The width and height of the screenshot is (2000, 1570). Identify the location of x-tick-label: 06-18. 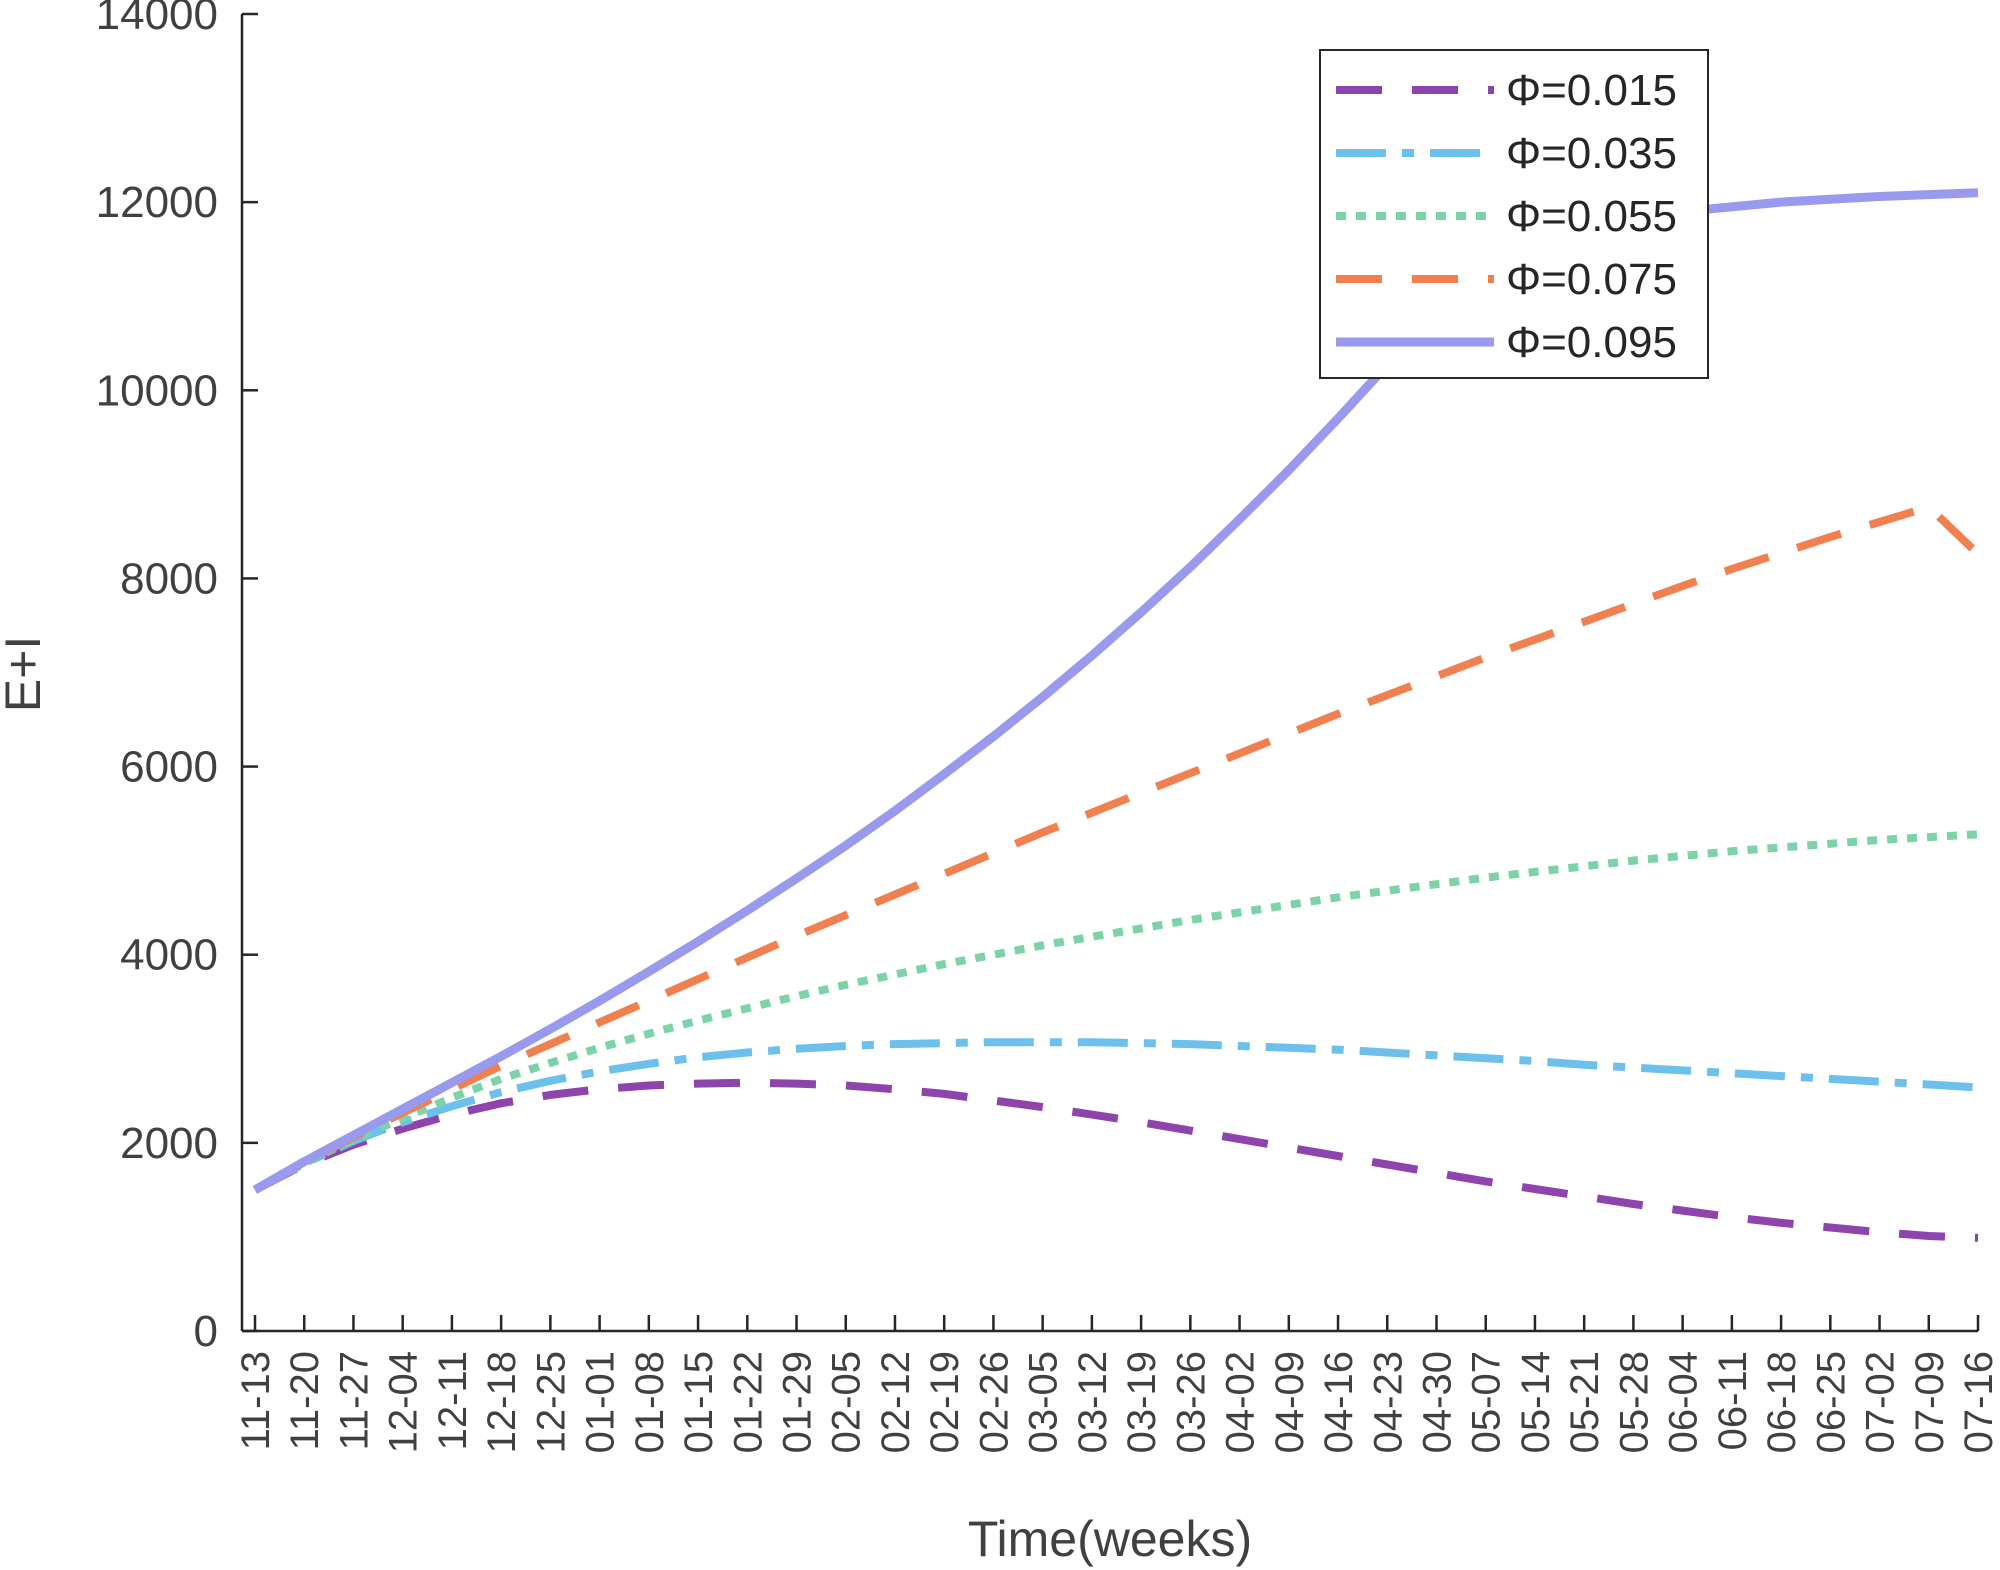
(1782, 1402).